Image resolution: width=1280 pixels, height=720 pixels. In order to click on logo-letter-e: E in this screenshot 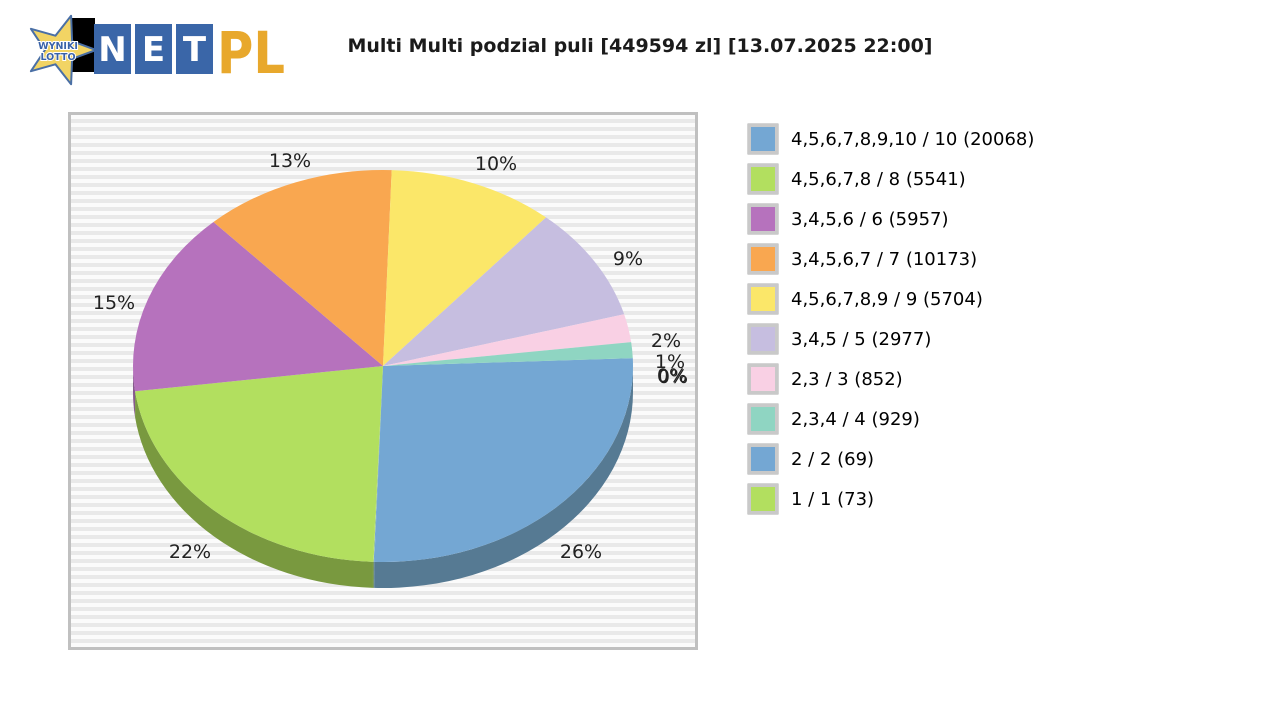, I will do `click(153, 50)`.